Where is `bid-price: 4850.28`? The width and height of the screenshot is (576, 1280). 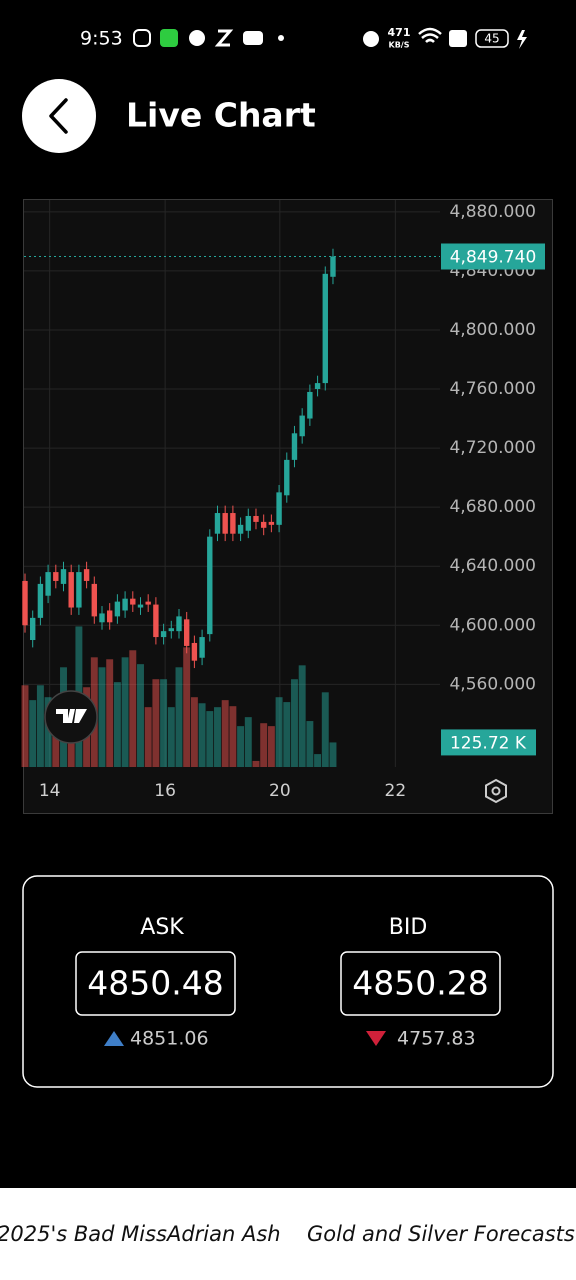 bid-price: 4850.28 is located at coordinates (420, 983).